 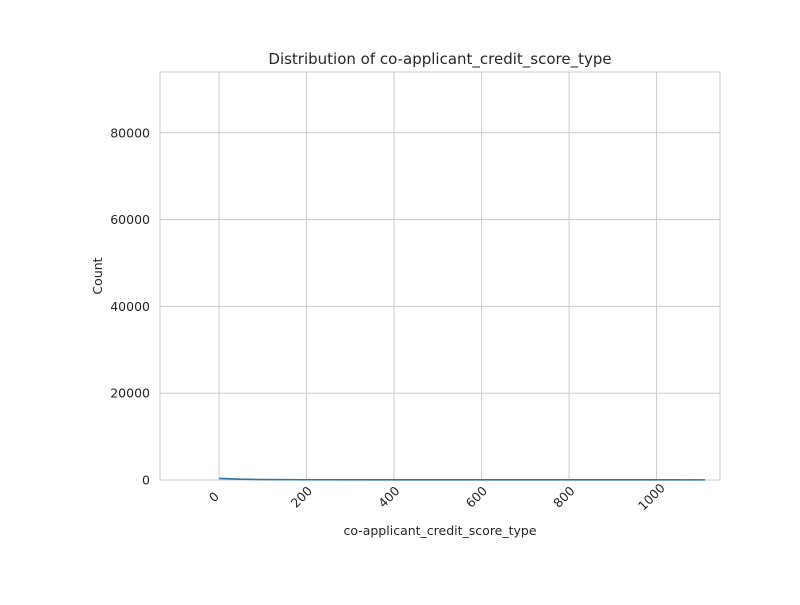 What do you see at coordinates (477, 497) in the screenshot?
I see `x-tick-label: 600` at bounding box center [477, 497].